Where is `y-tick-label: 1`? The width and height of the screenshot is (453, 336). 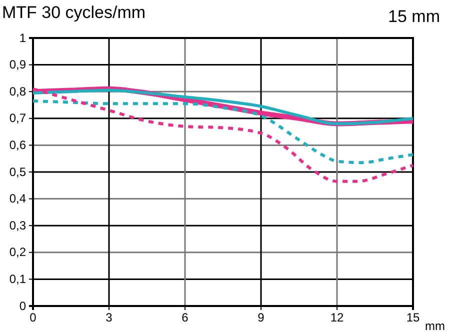
y-tick-label: 1 is located at coordinates (22, 37).